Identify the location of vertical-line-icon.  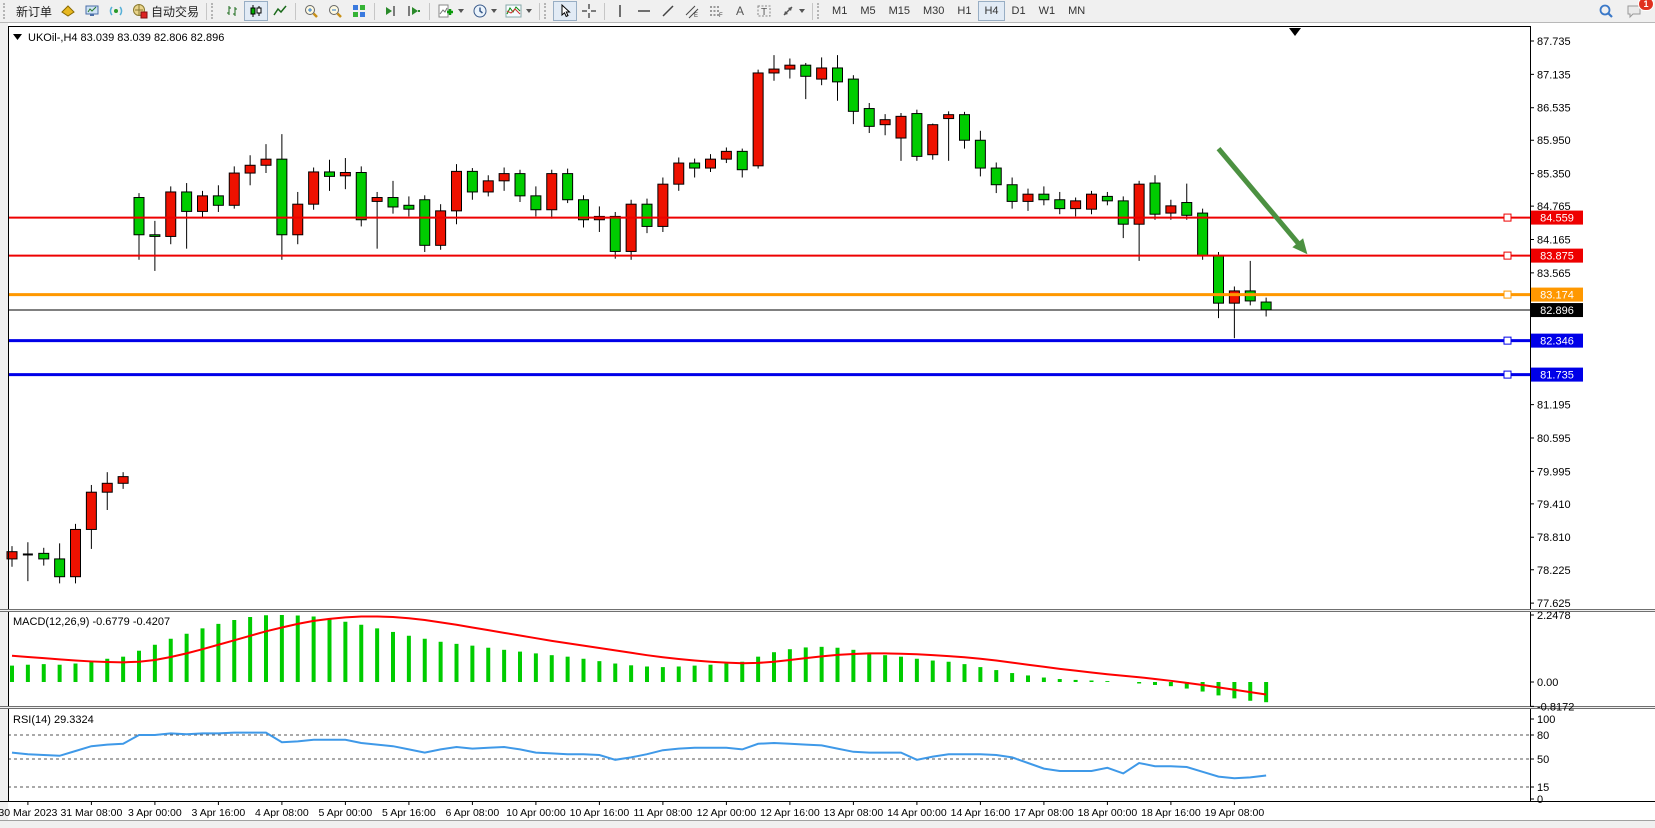
(620, 11).